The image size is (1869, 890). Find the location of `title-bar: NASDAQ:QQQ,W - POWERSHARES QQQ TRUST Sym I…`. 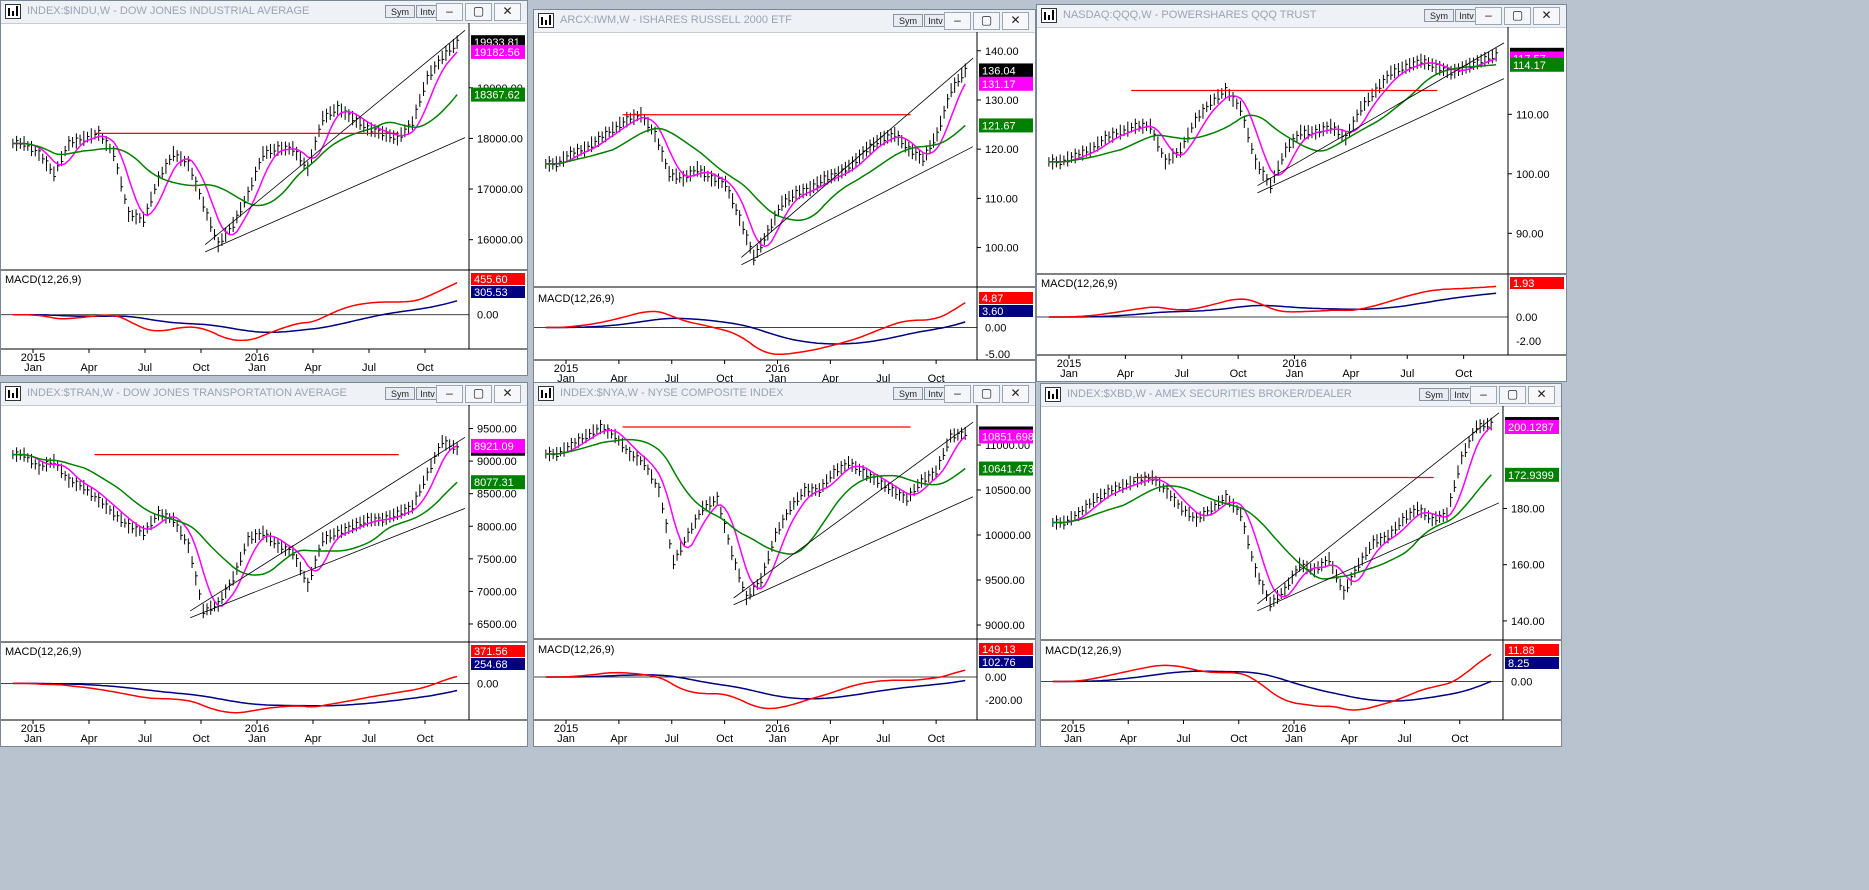

title-bar: NASDAQ:QQQ,W - POWERSHARES QQQ TRUST Sym I… is located at coordinates (1301, 16).